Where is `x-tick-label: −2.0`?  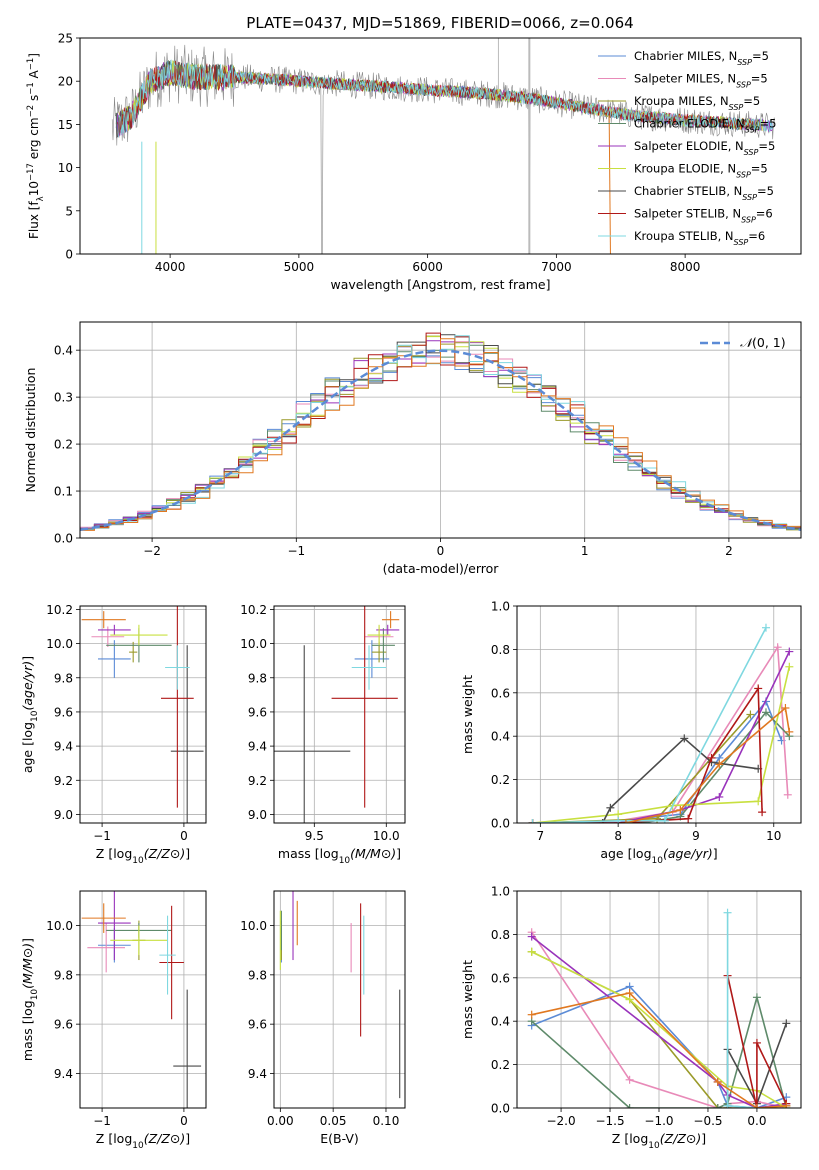
x-tick-label: −2.0 is located at coordinates (560, 1121).